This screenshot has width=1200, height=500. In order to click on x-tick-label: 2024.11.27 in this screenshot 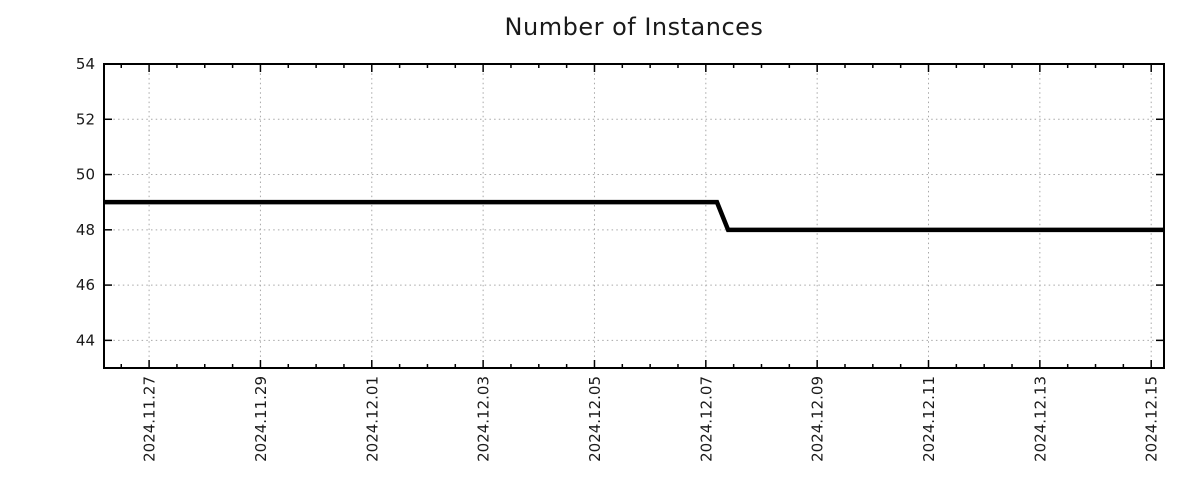, I will do `click(150, 419)`.